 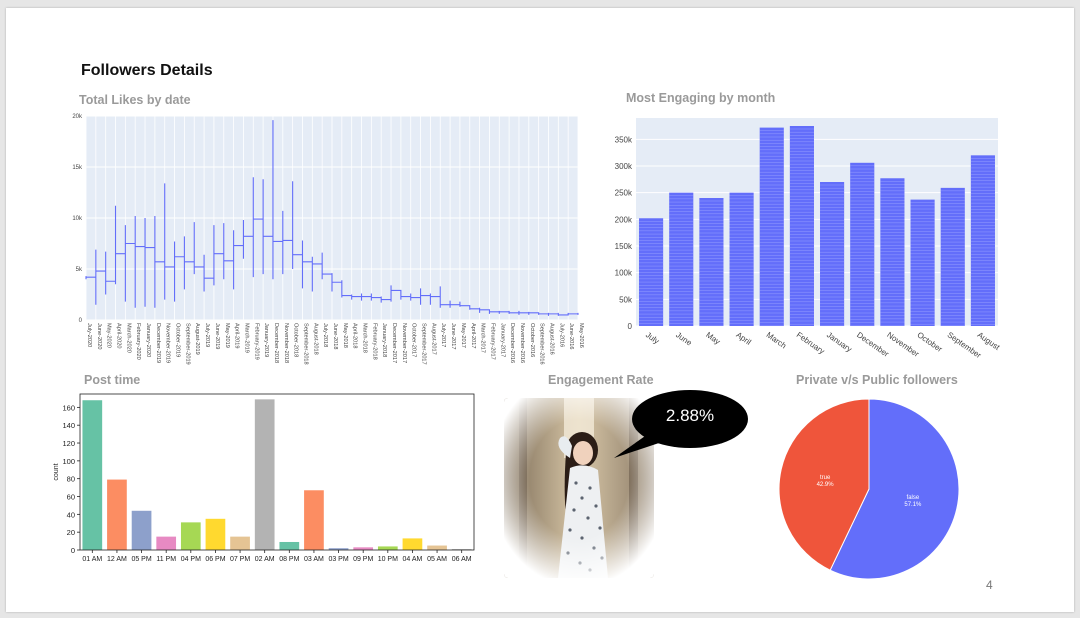 I want to click on month-y-tick-label: 300k, so click(x=624, y=166).